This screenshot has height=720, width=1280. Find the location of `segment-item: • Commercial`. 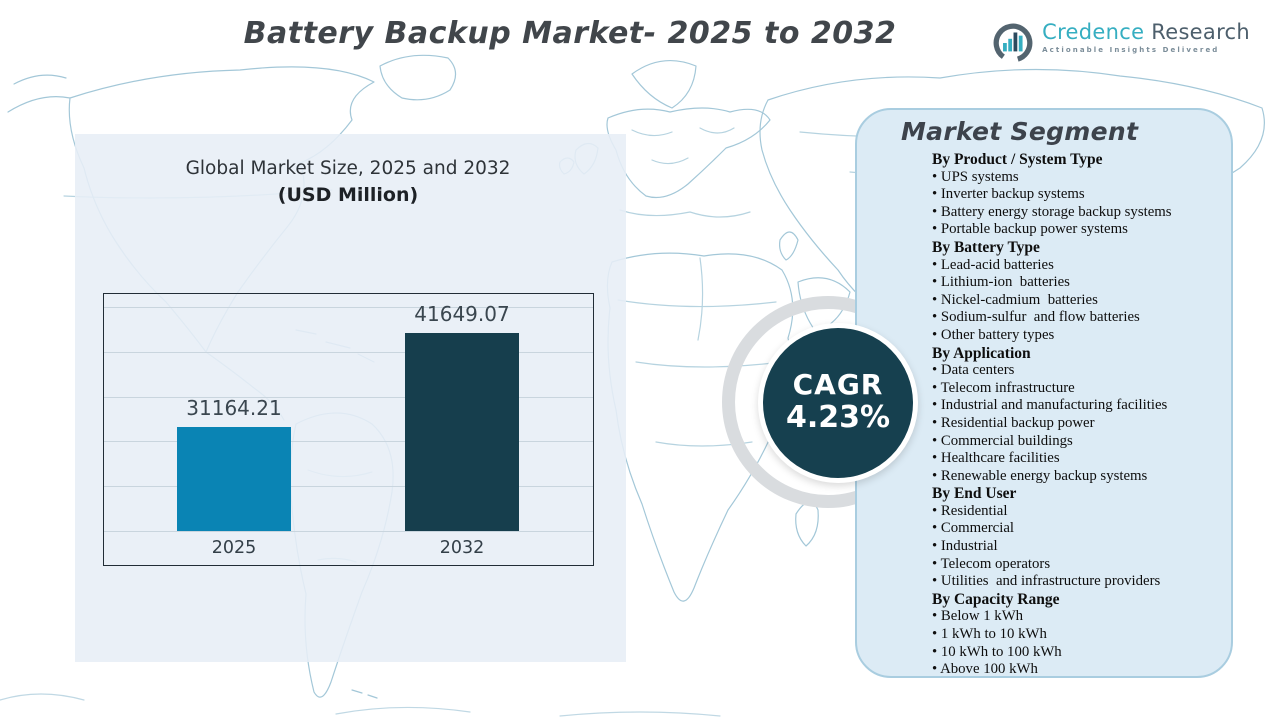

segment-item: • Commercial is located at coordinates (973, 528).